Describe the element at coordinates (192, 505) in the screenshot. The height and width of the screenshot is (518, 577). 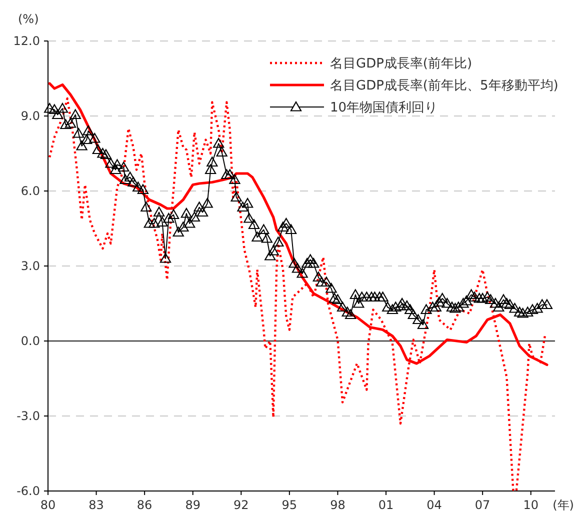
I see `x-tick-label: 89` at that location.